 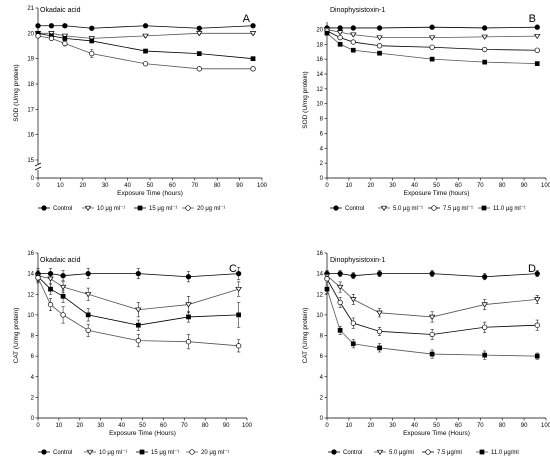 What do you see at coordinates (205, 426) in the screenshot?
I see `x-tick-label: 80` at bounding box center [205, 426].